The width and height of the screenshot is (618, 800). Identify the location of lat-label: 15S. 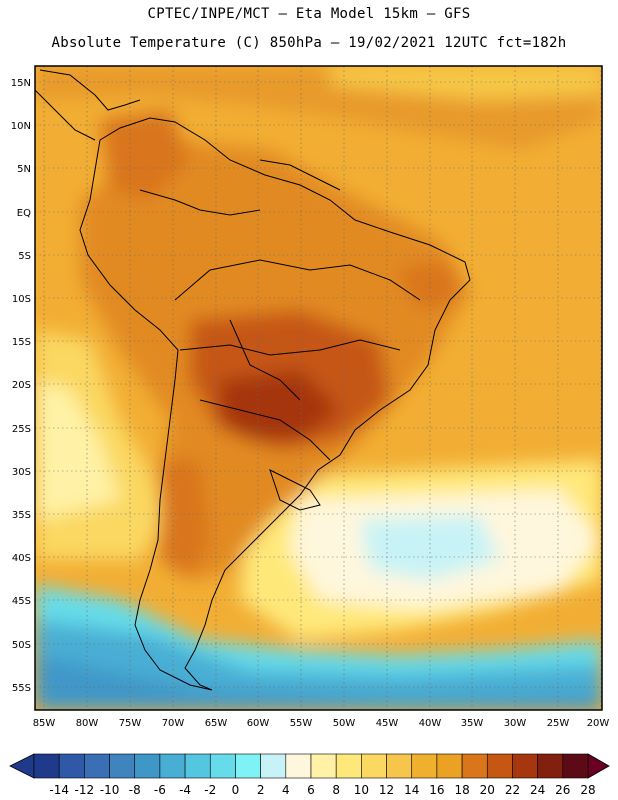
(21, 342).